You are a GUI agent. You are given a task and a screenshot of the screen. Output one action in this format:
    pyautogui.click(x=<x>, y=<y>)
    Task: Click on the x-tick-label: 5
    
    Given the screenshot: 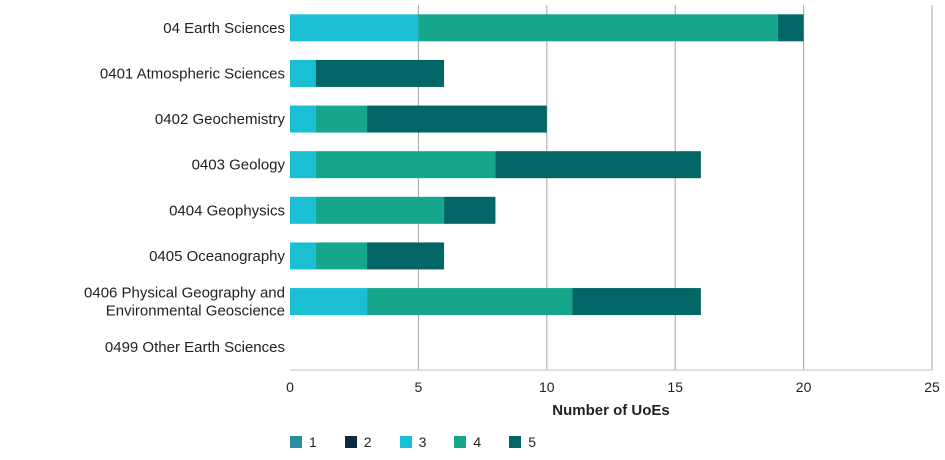 What is the action you would take?
    pyautogui.click(x=419, y=387)
    